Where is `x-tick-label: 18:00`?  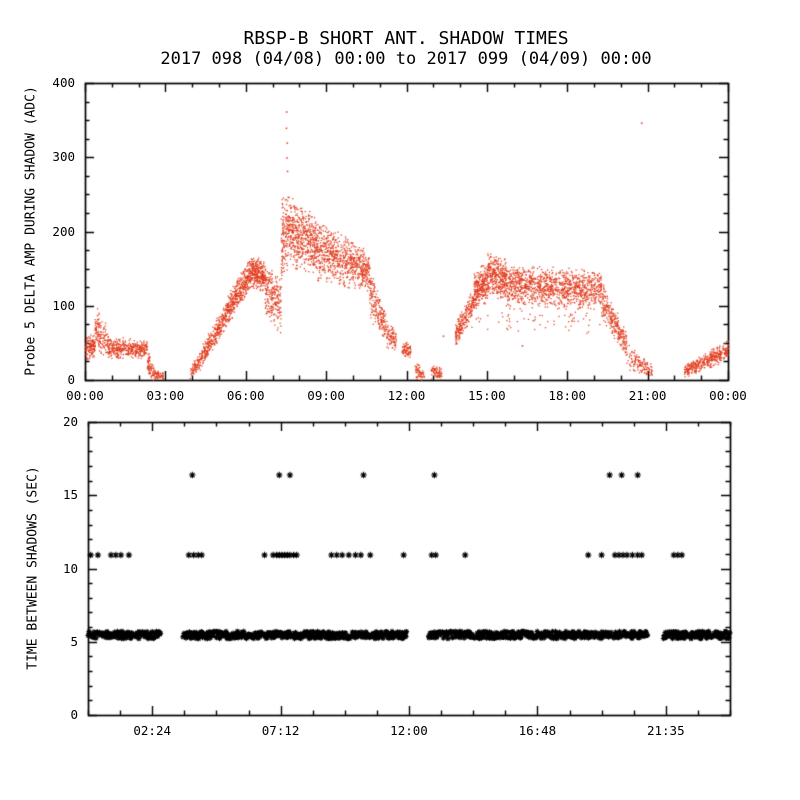
x-tick-label: 18:00 is located at coordinates (567, 395).